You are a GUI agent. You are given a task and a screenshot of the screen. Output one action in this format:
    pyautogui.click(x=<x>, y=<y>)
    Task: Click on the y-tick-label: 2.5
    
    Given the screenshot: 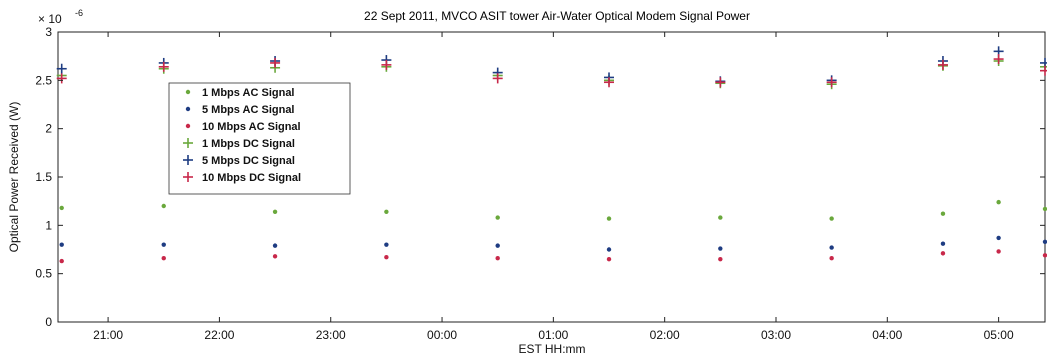 What is the action you would take?
    pyautogui.click(x=43, y=80)
    